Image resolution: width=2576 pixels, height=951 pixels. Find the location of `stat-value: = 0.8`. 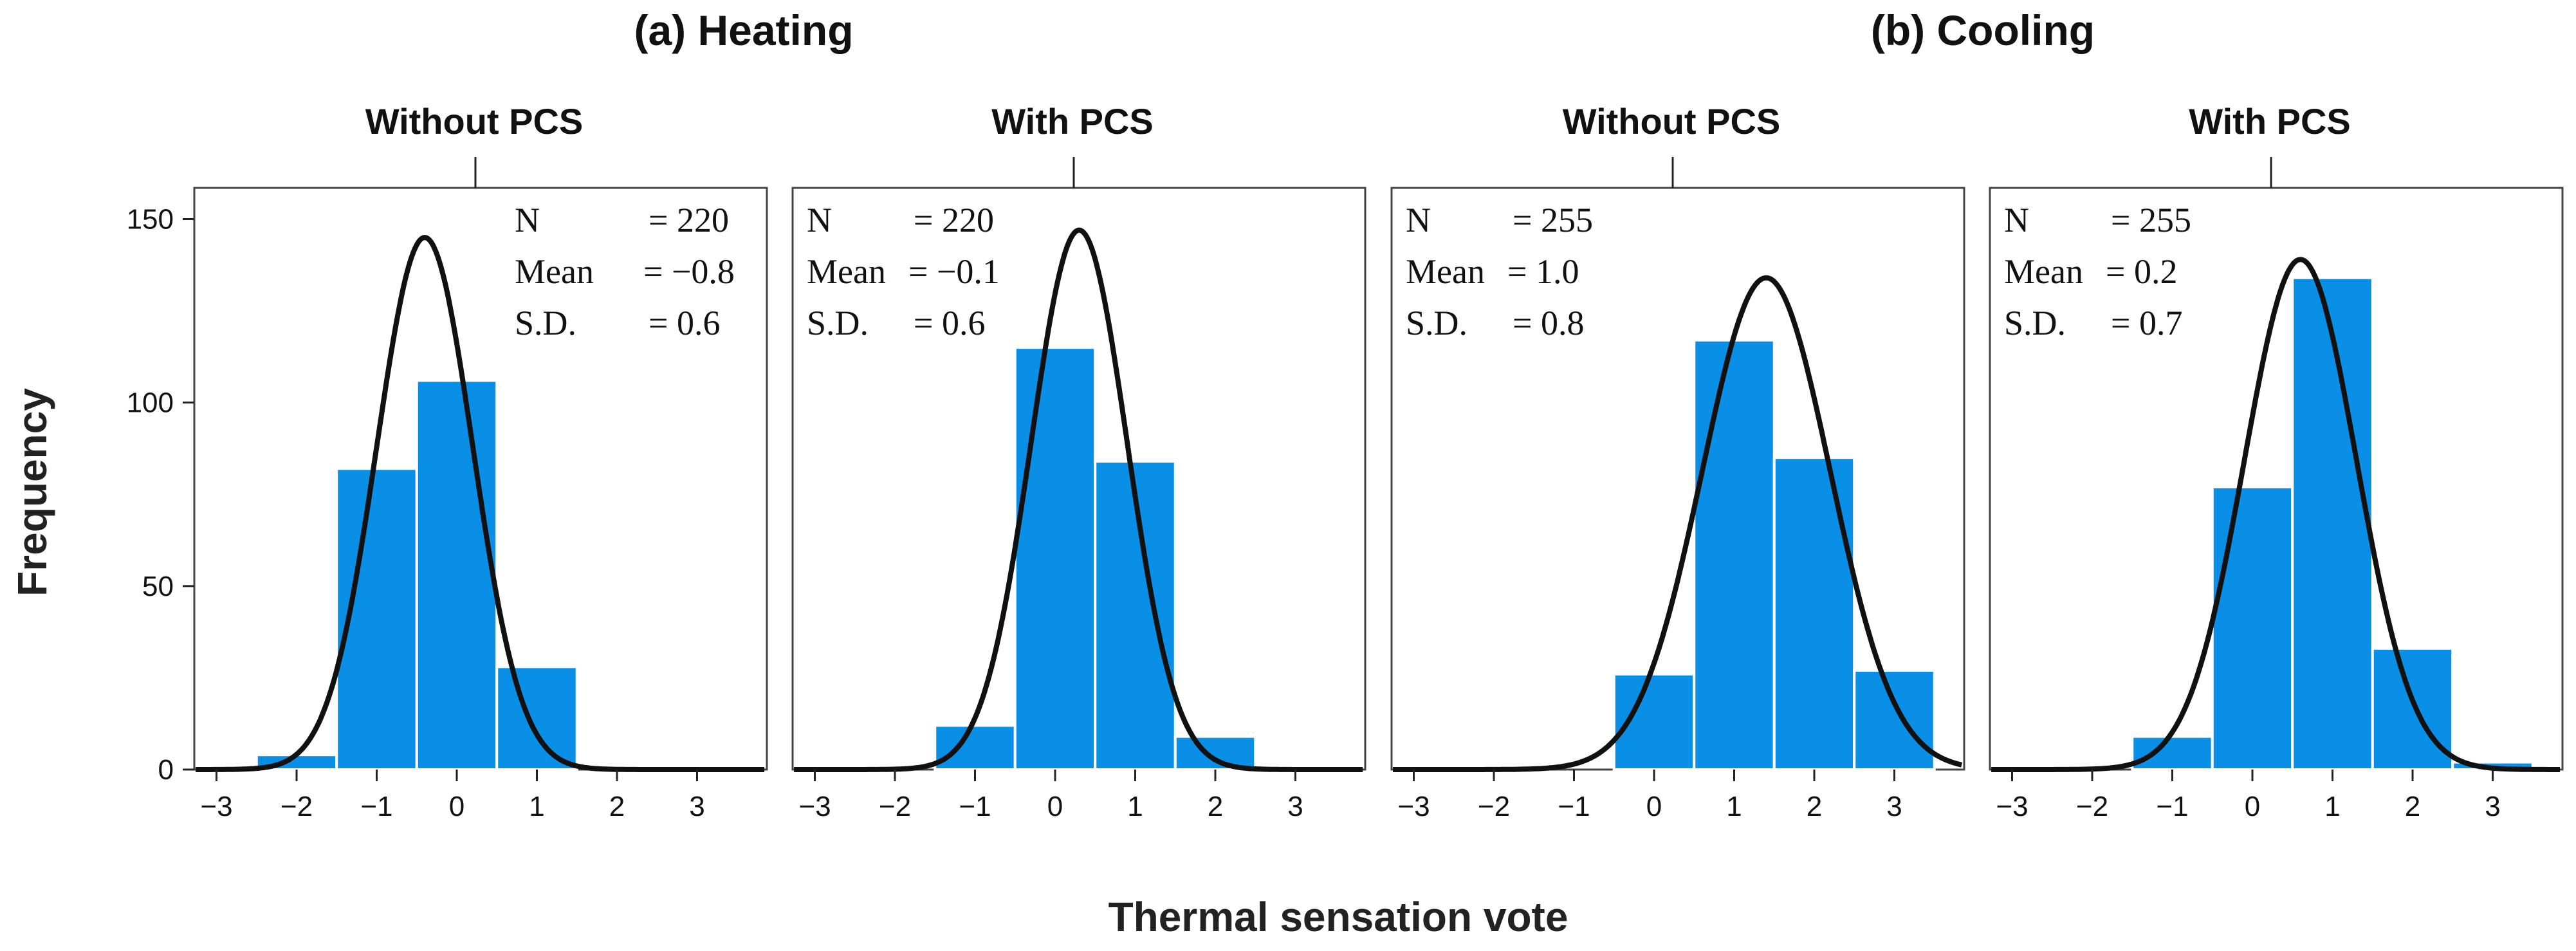

stat-value: = 0.8 is located at coordinates (1548, 323).